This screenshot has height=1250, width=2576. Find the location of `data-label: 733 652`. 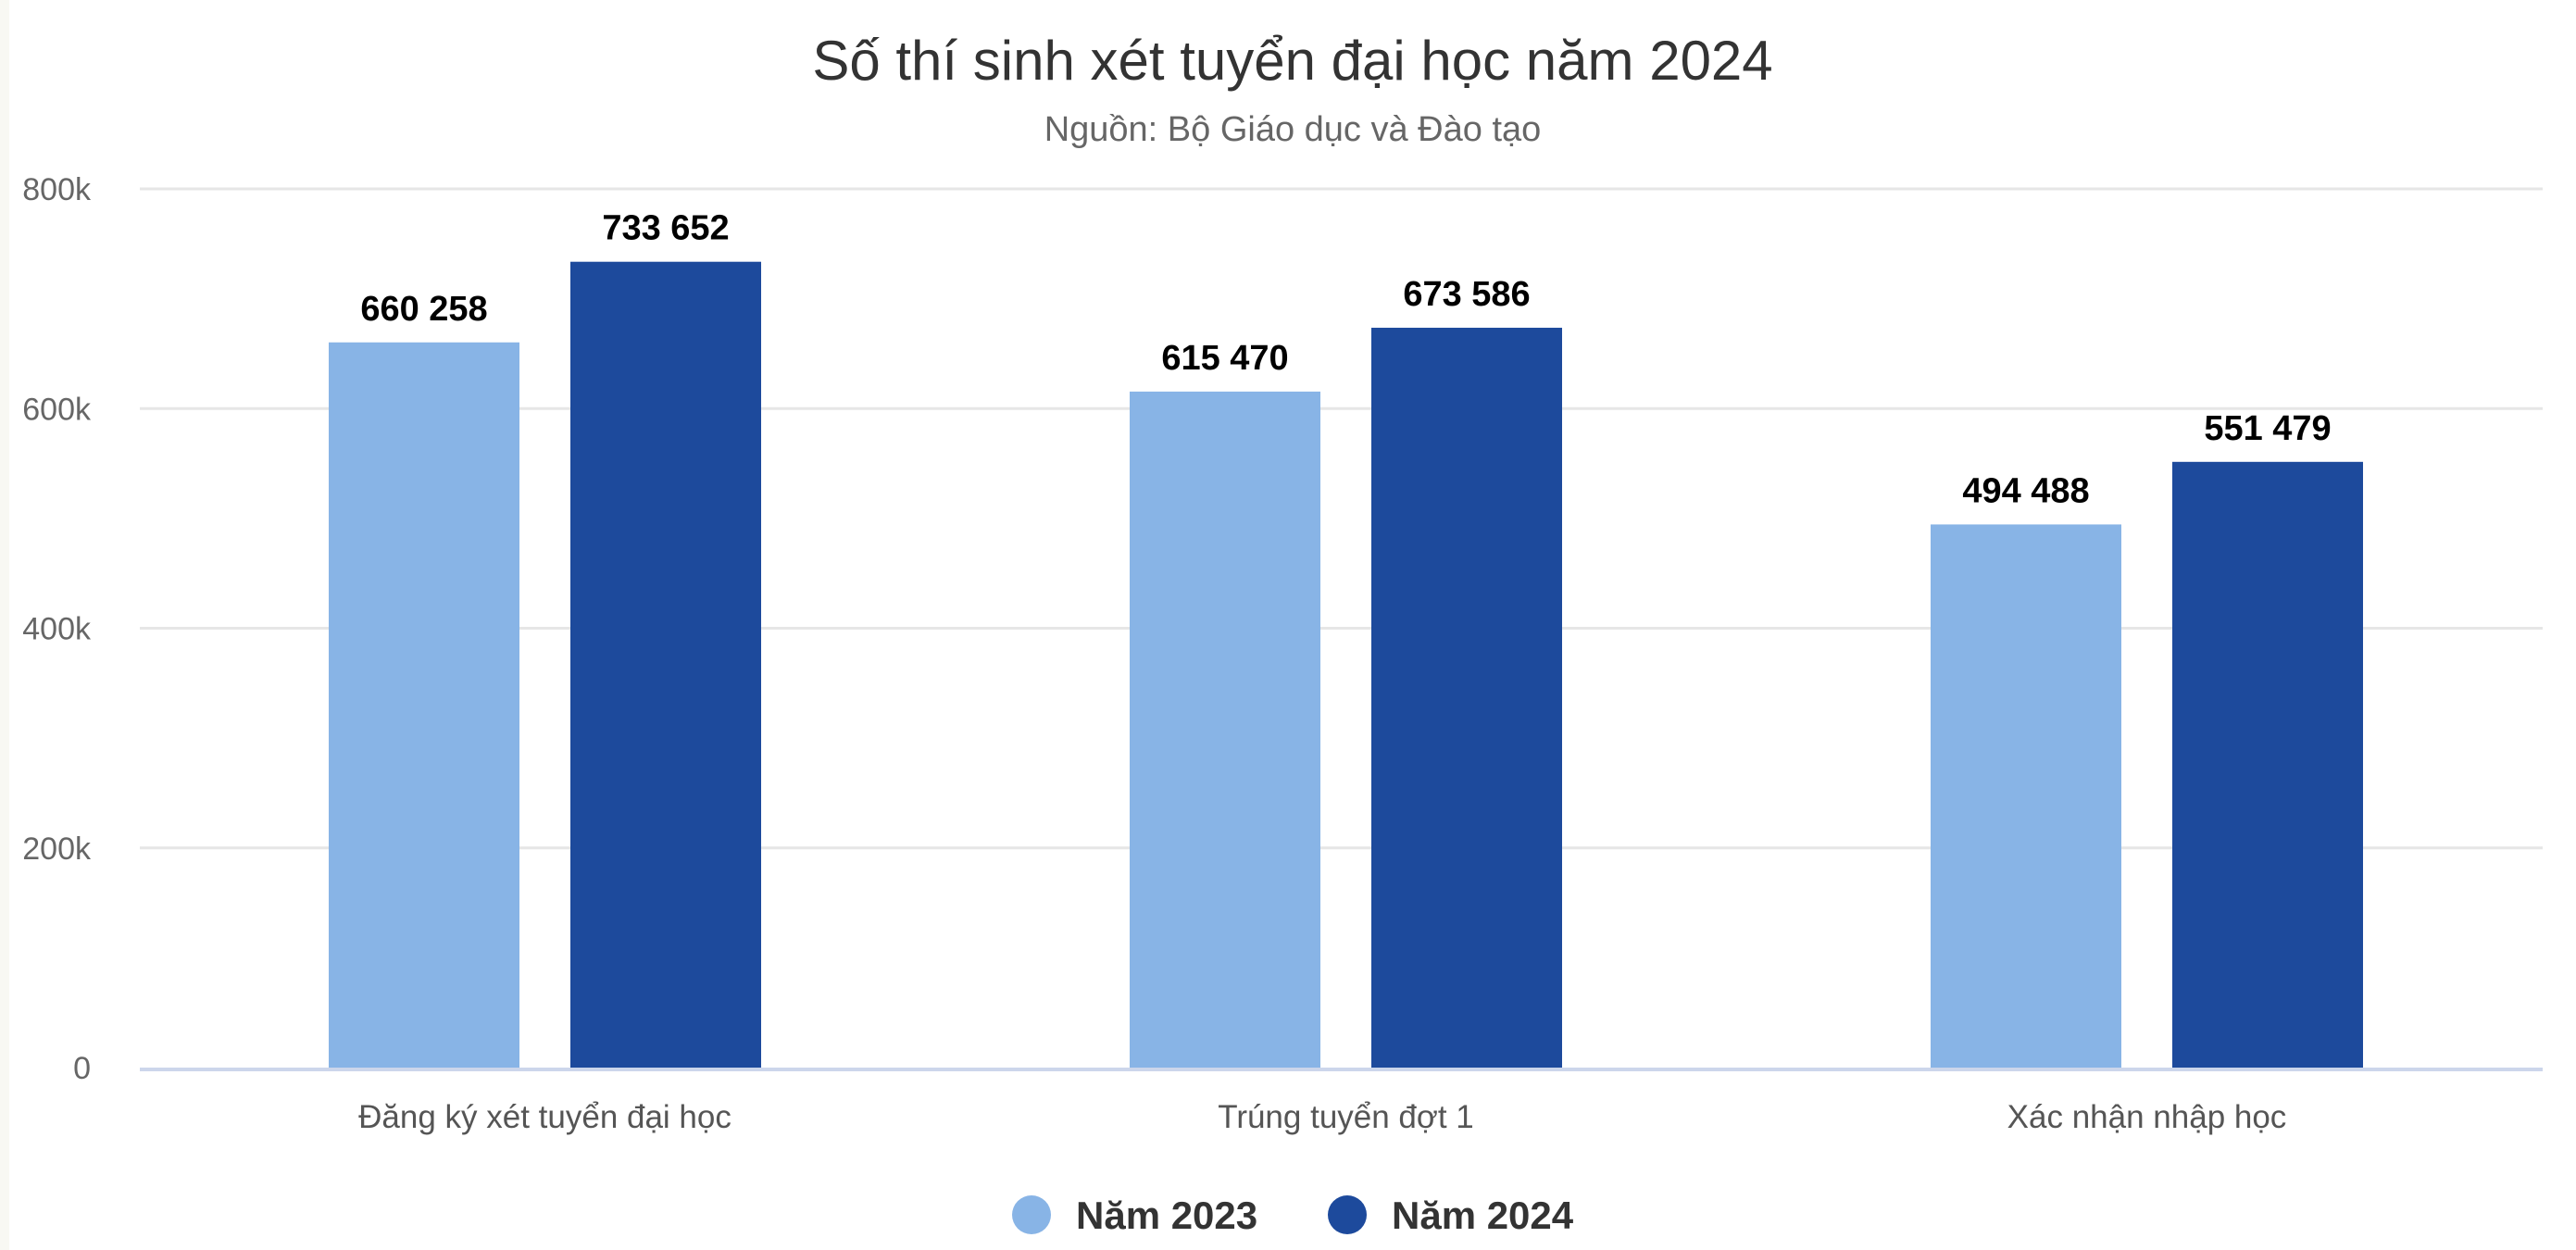

data-label: 733 652 is located at coordinates (665, 229).